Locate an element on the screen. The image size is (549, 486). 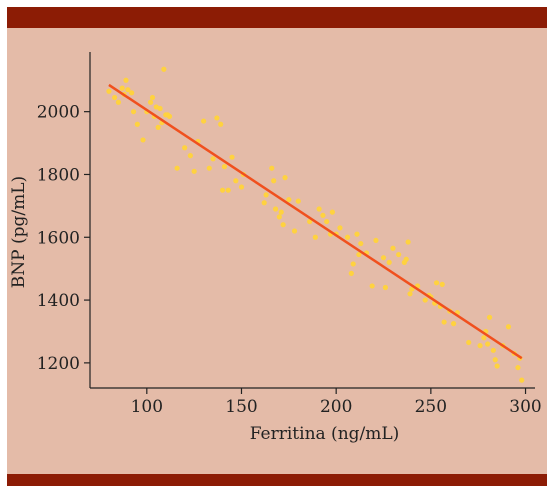
x-axis-label: Ferritina (ng/mL) is located at coordinates (325, 434).